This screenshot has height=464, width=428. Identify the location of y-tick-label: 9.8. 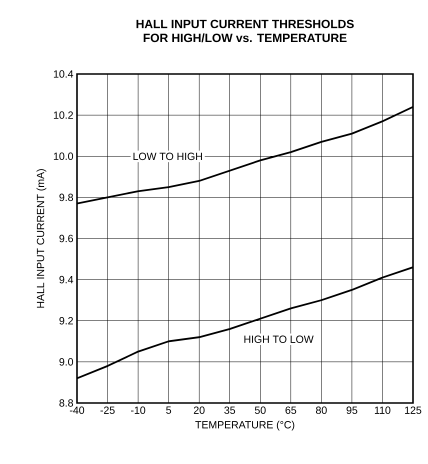
(66, 198).